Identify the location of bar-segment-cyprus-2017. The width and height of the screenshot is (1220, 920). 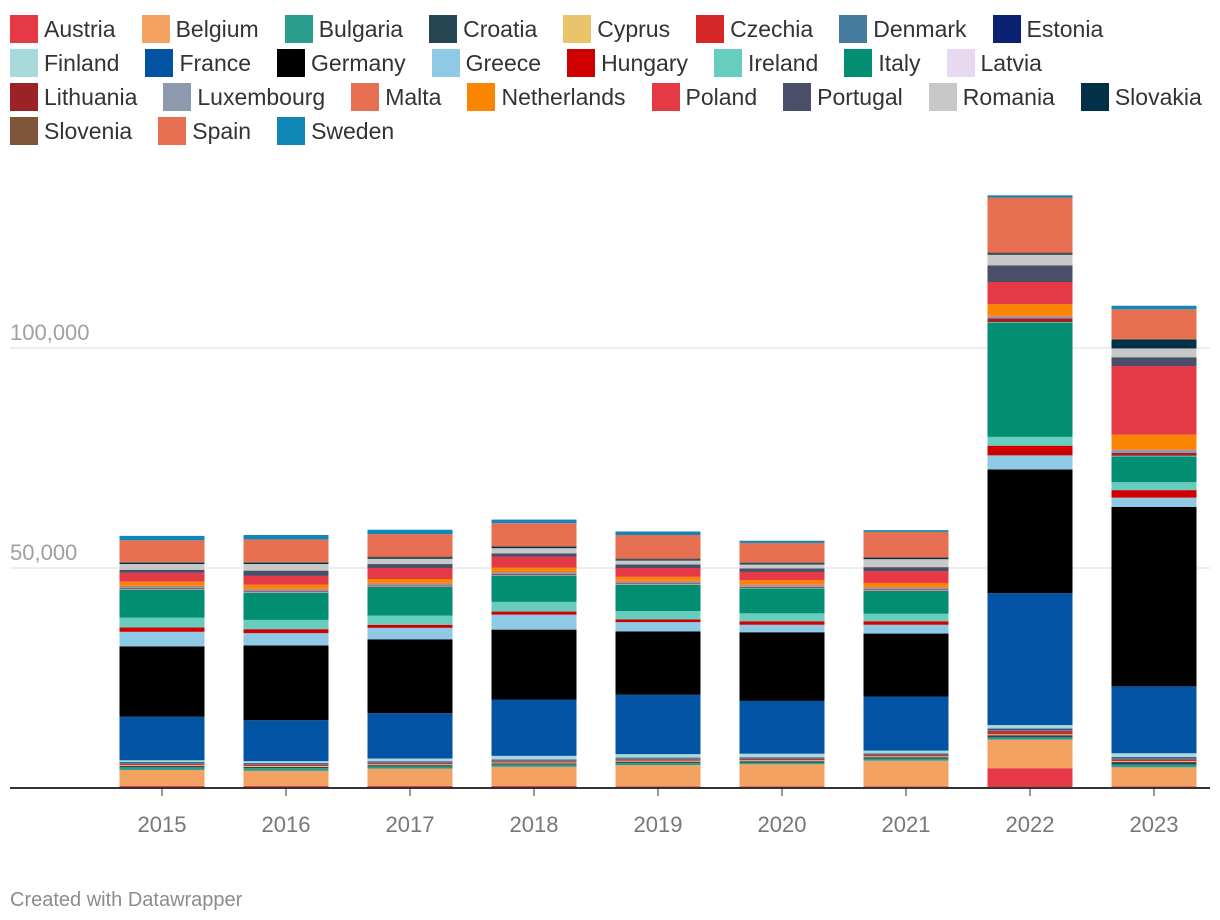
(410, 765).